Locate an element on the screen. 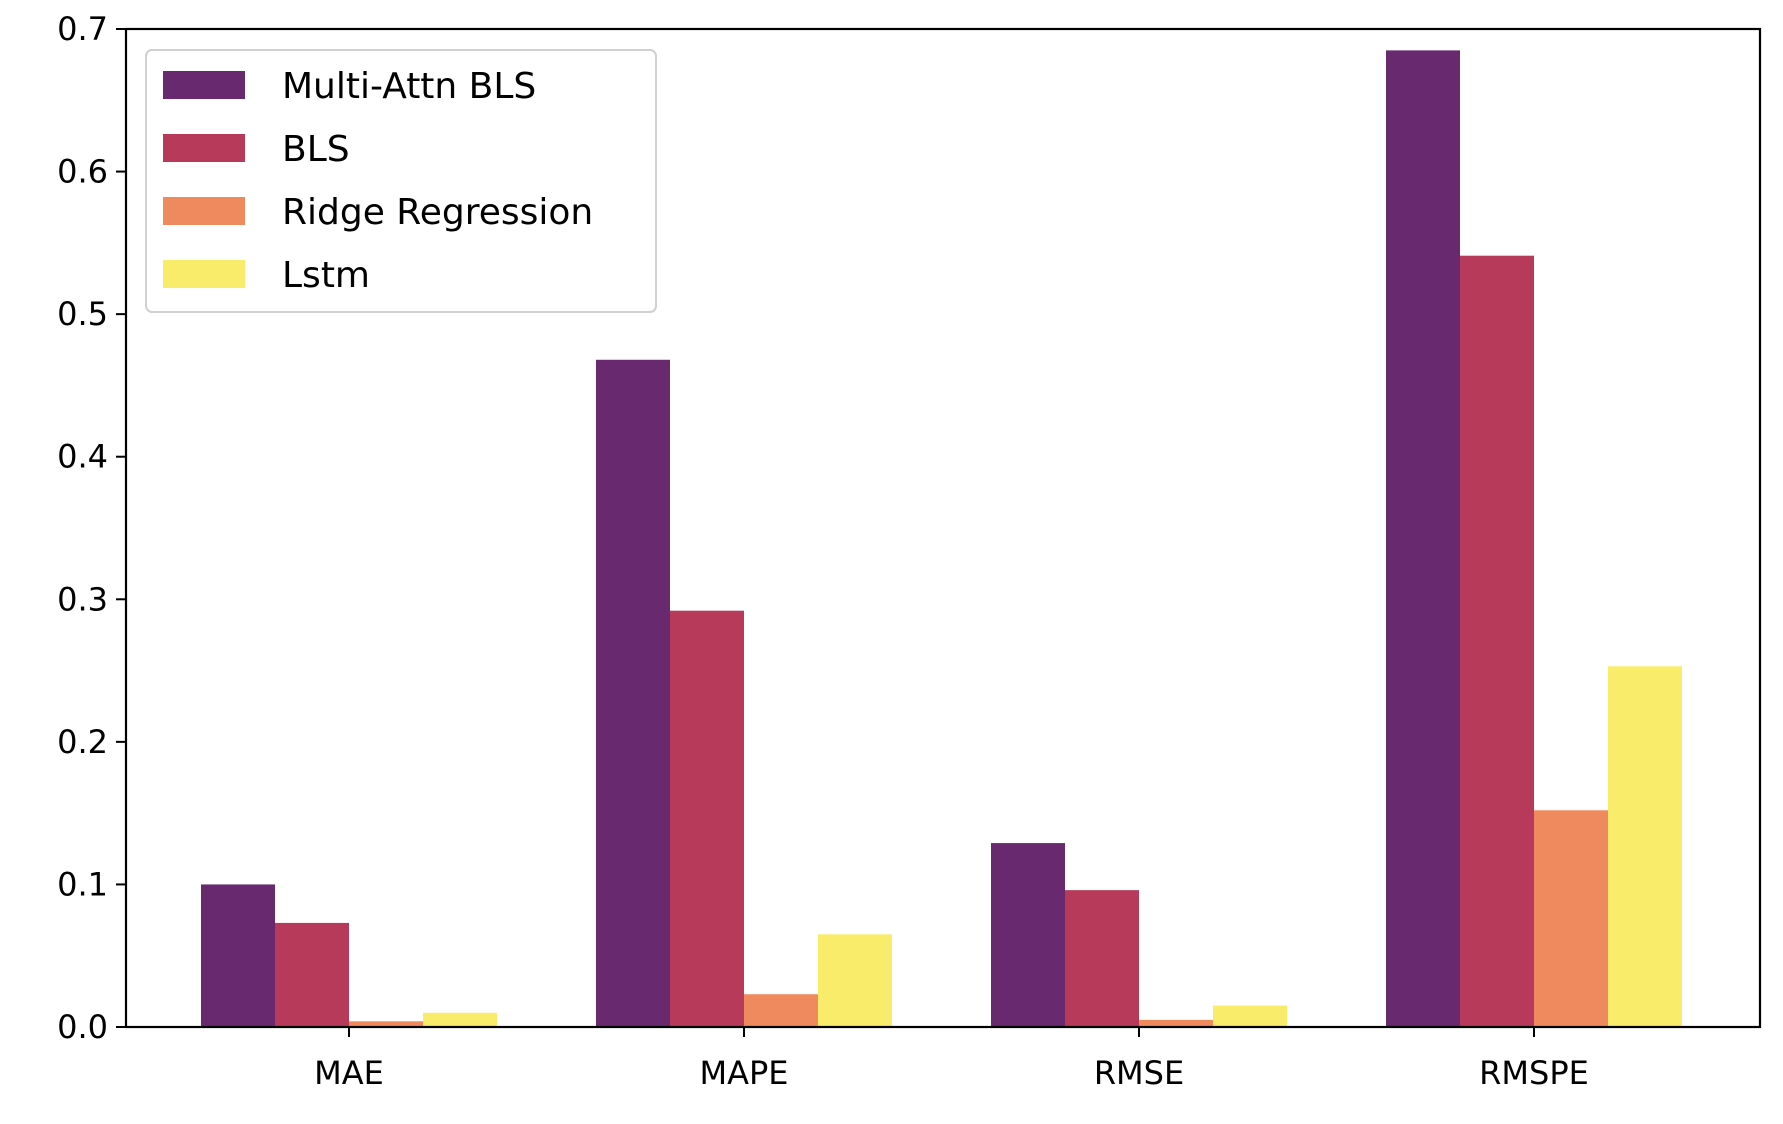 The image size is (1783, 1124). x-tick-label: MAE is located at coordinates (349, 1073).